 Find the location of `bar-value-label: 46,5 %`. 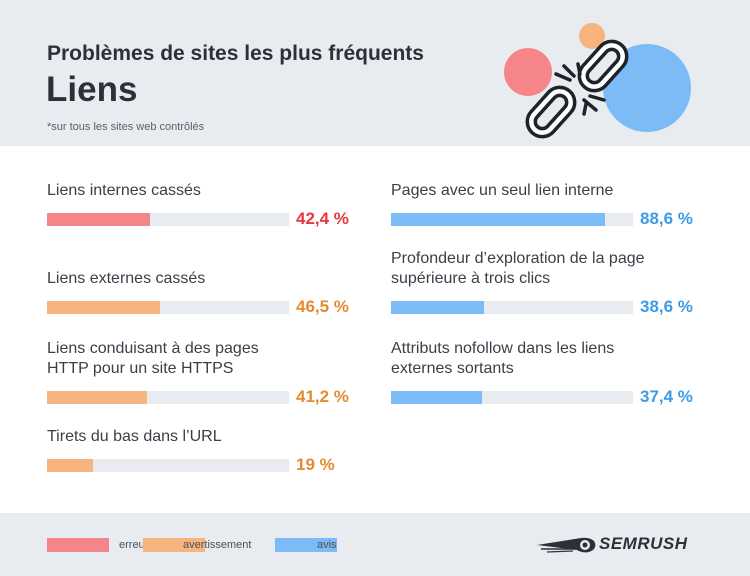

bar-value-label: 46,5 % is located at coordinates (322, 306).